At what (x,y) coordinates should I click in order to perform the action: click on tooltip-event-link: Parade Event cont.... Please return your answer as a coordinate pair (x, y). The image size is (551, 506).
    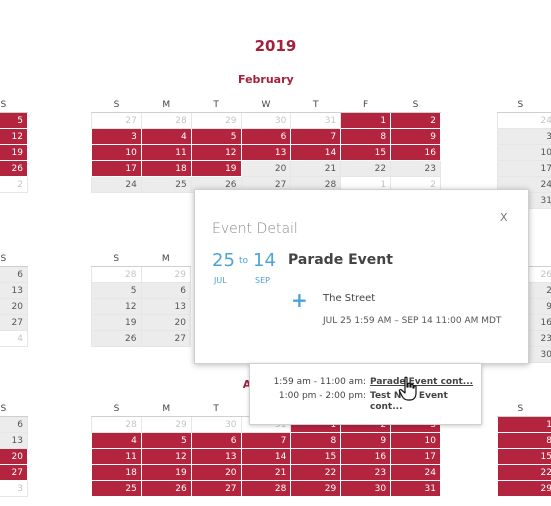
    Looking at the image, I should click on (422, 382).